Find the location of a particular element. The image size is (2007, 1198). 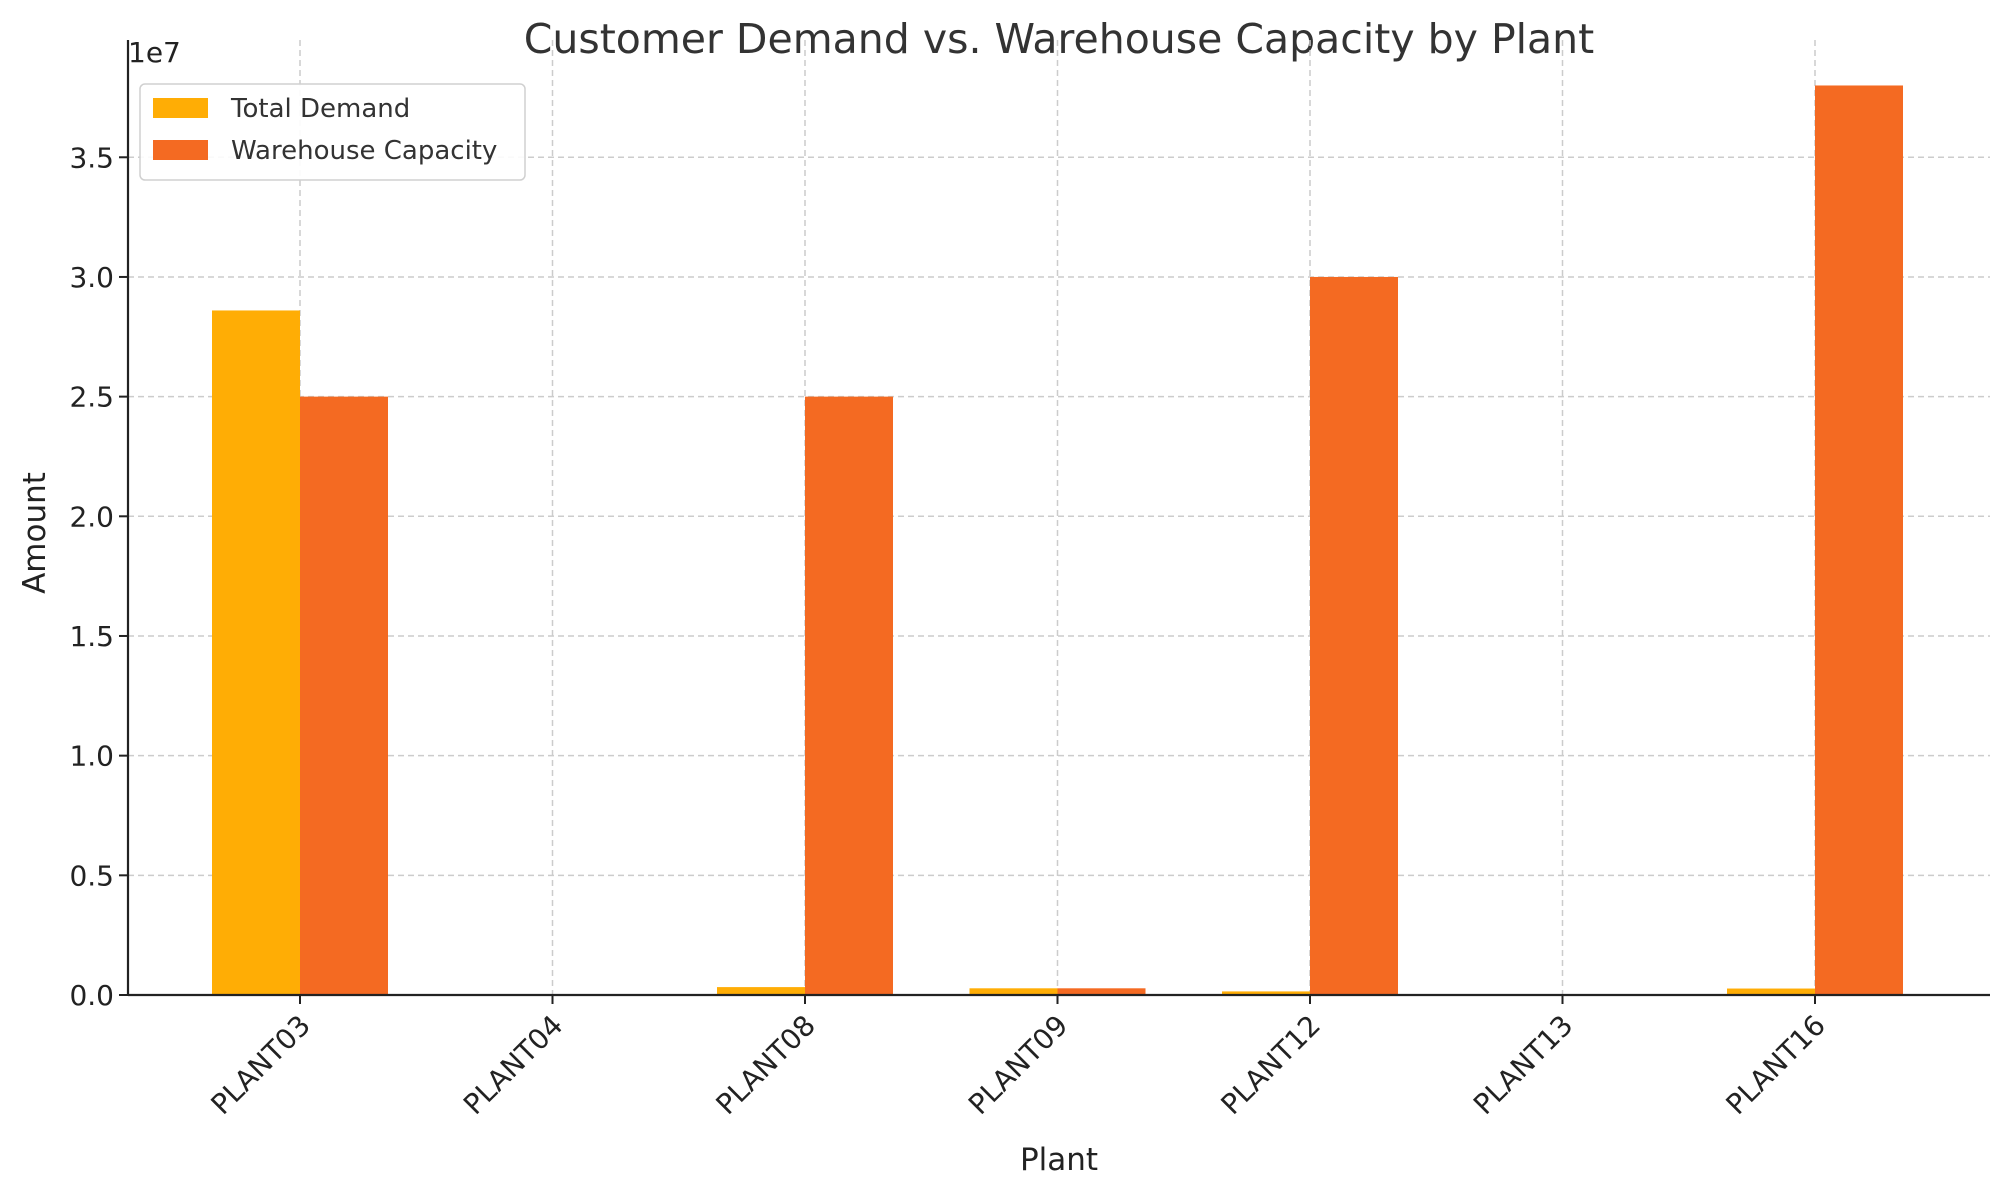

bar-total-demand-plant12 is located at coordinates (1266, 993).